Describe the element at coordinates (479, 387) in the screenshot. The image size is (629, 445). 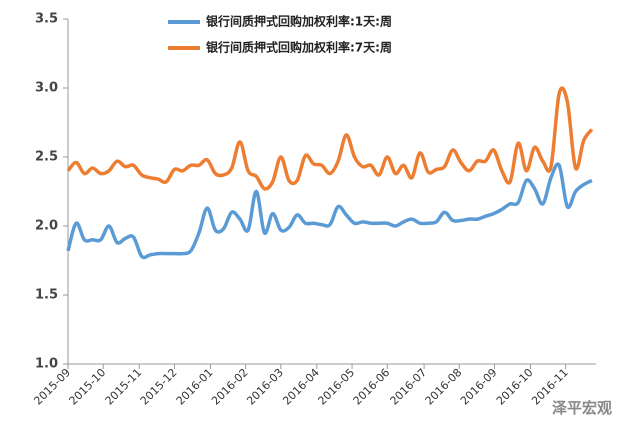
I see `x-tick-label: 2016-09` at that location.